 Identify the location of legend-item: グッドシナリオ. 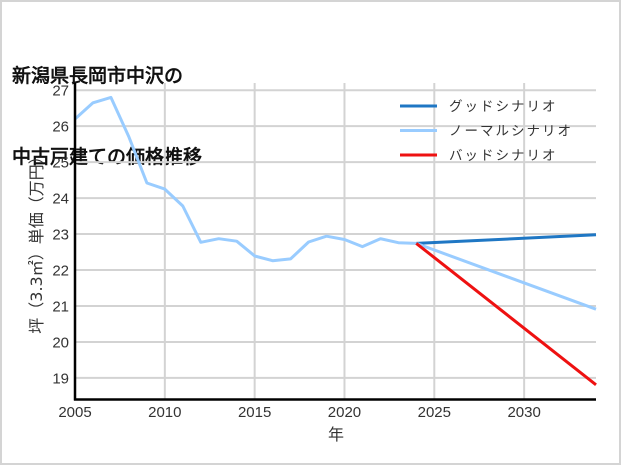
(479, 107).